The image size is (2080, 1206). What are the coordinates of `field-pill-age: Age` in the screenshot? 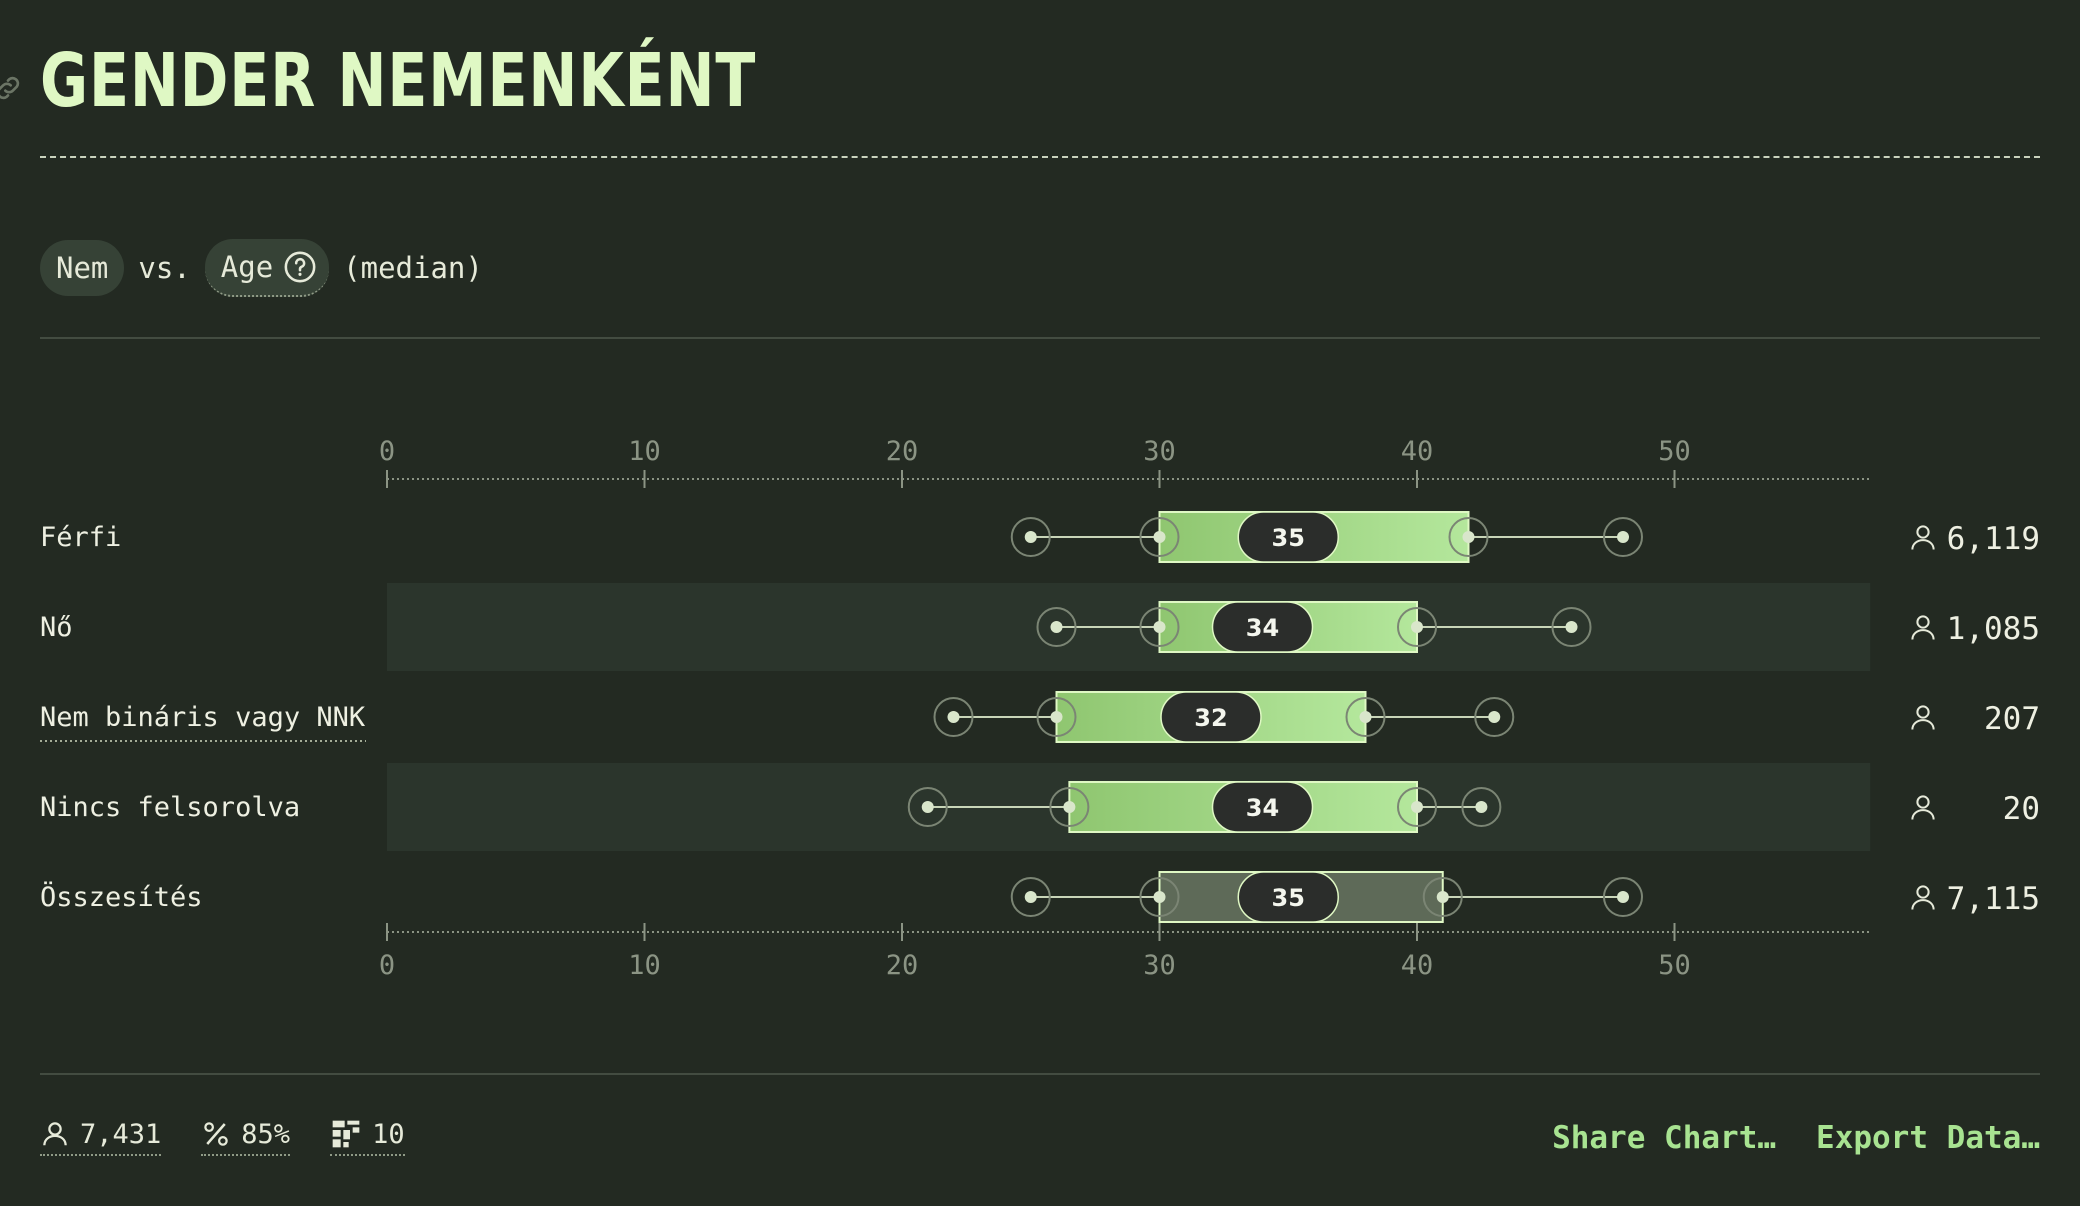 It's located at (267, 268).